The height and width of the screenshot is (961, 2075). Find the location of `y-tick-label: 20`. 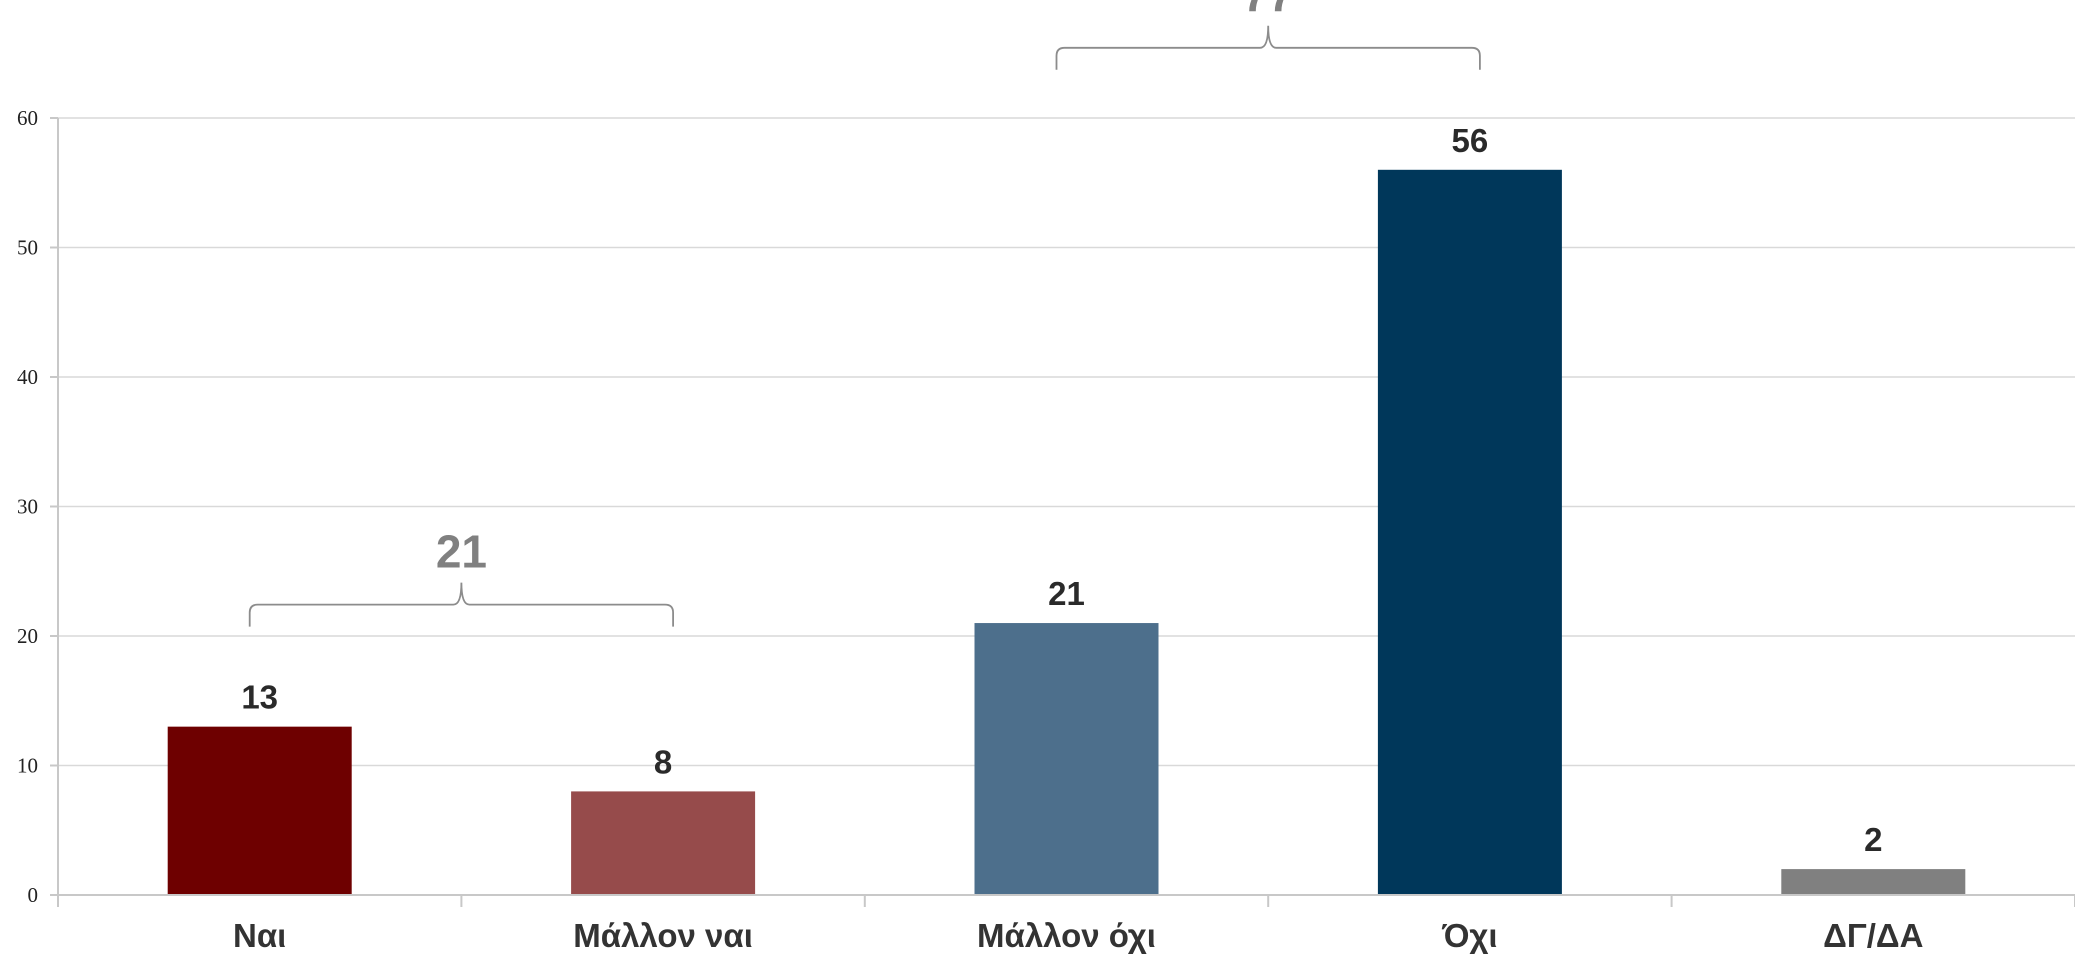

y-tick-label: 20 is located at coordinates (27, 636).